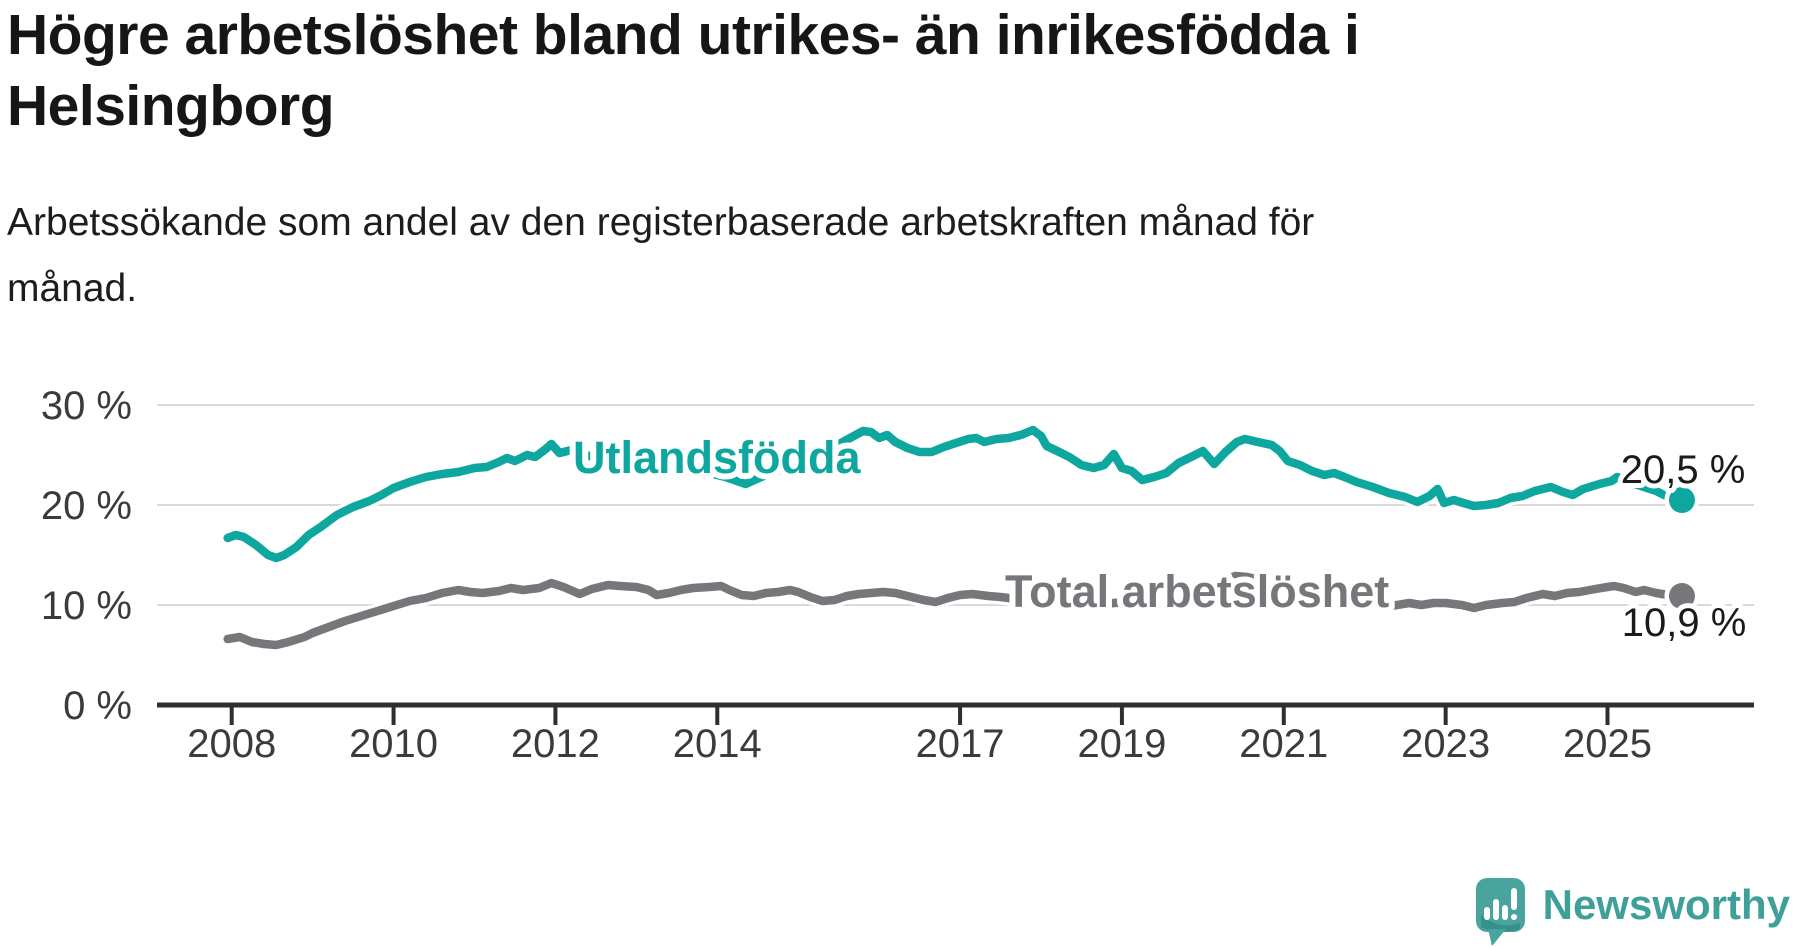  Describe the element at coordinates (231, 744) in the screenshot. I see `x-tick-label: 2008` at that location.